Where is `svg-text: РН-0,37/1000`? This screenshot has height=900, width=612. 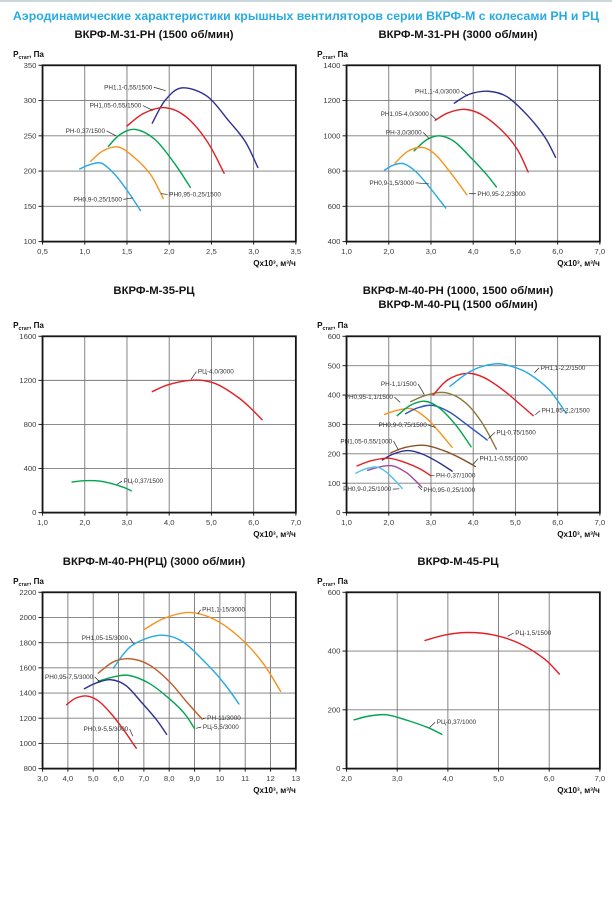 svg-text: РН-0,37/1000 is located at coordinates (456, 476).